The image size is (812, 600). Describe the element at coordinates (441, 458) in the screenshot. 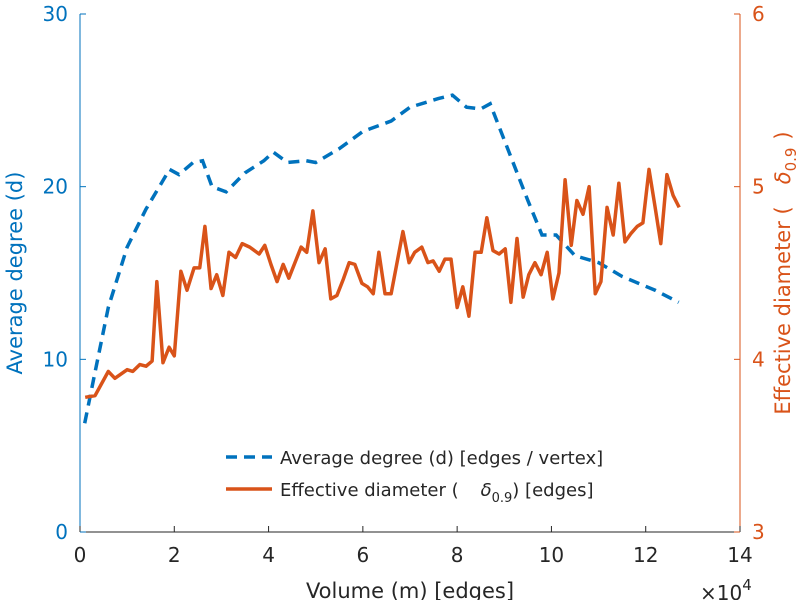

I see `legend-label-average-degree: Average degree (d) [edges / vertex]` at that location.